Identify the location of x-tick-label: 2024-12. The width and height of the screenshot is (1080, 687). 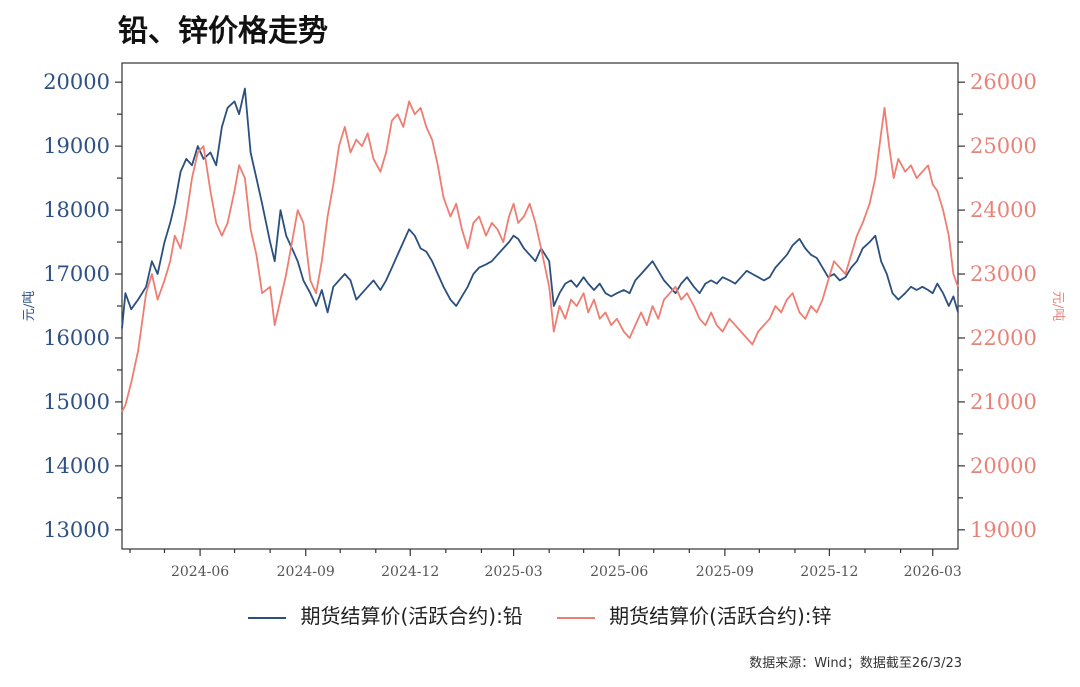
(410, 572).